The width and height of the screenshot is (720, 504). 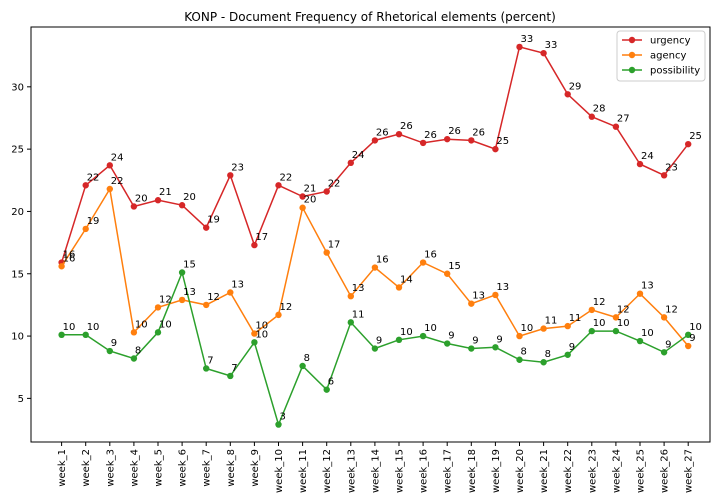 What do you see at coordinates (502, 141) in the screenshot?
I see `data-label-urgency: 25` at bounding box center [502, 141].